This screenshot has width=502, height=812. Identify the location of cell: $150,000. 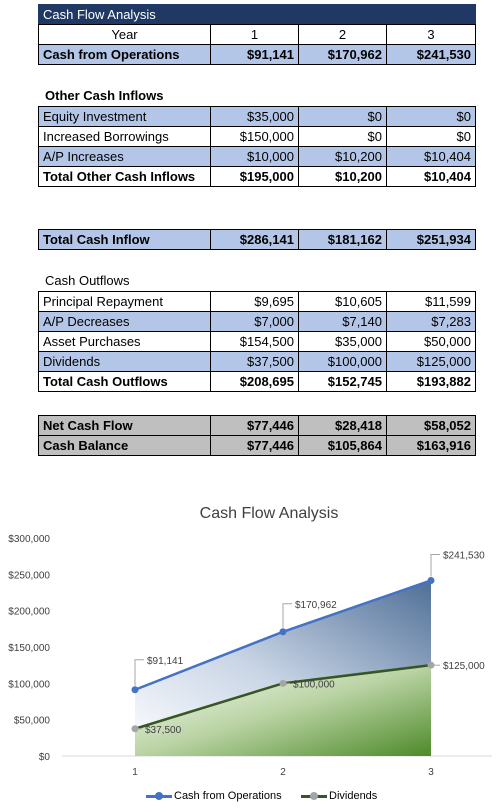
(254, 136).